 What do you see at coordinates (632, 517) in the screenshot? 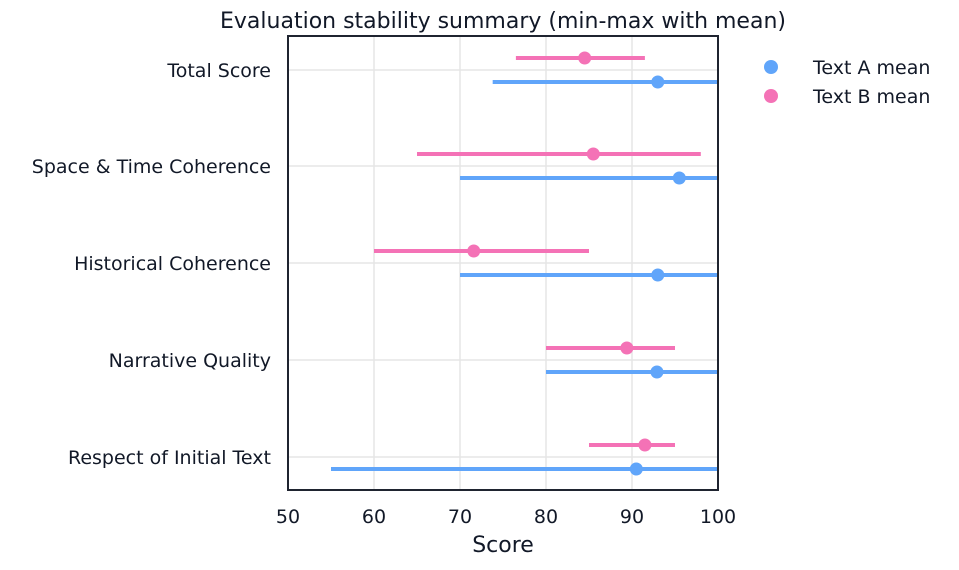
I see `x-tick-label: 90` at bounding box center [632, 517].